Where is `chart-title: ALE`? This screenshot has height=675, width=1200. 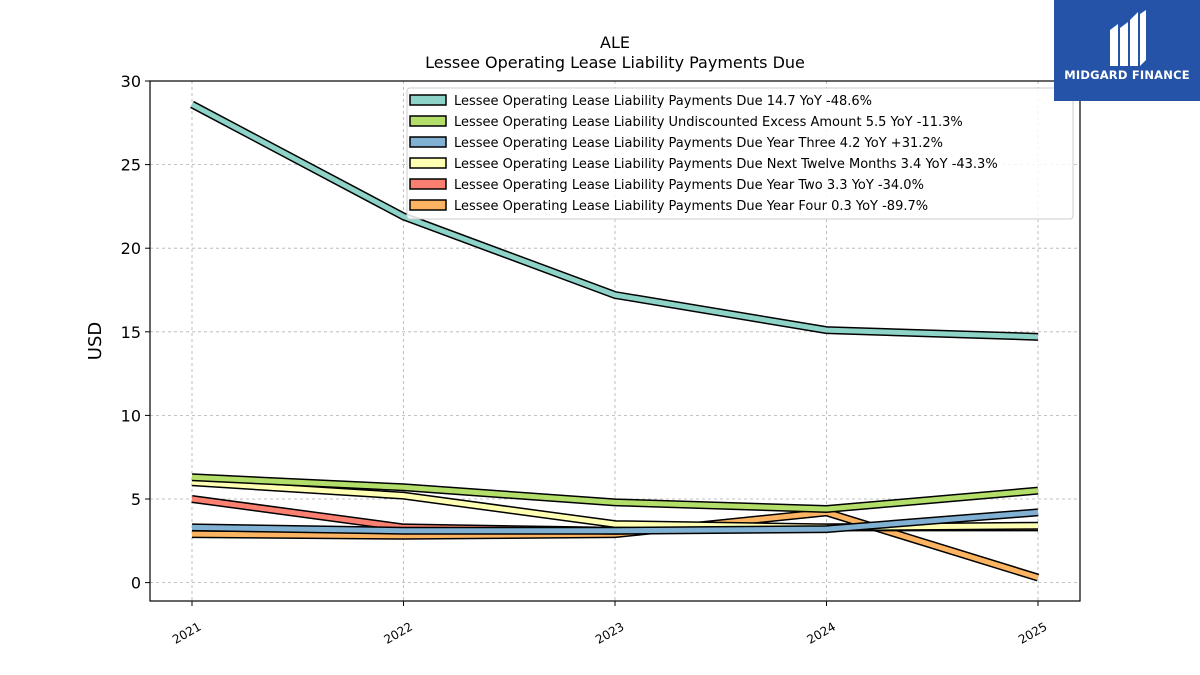 chart-title: ALE is located at coordinates (615, 42).